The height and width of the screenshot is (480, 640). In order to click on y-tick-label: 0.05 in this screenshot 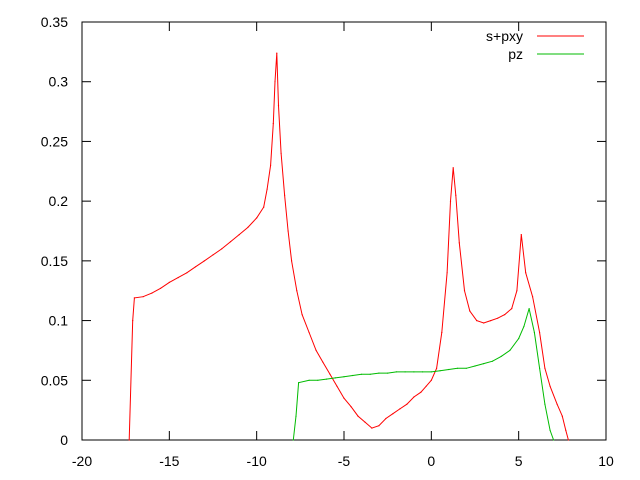, I will do `click(54, 380)`.